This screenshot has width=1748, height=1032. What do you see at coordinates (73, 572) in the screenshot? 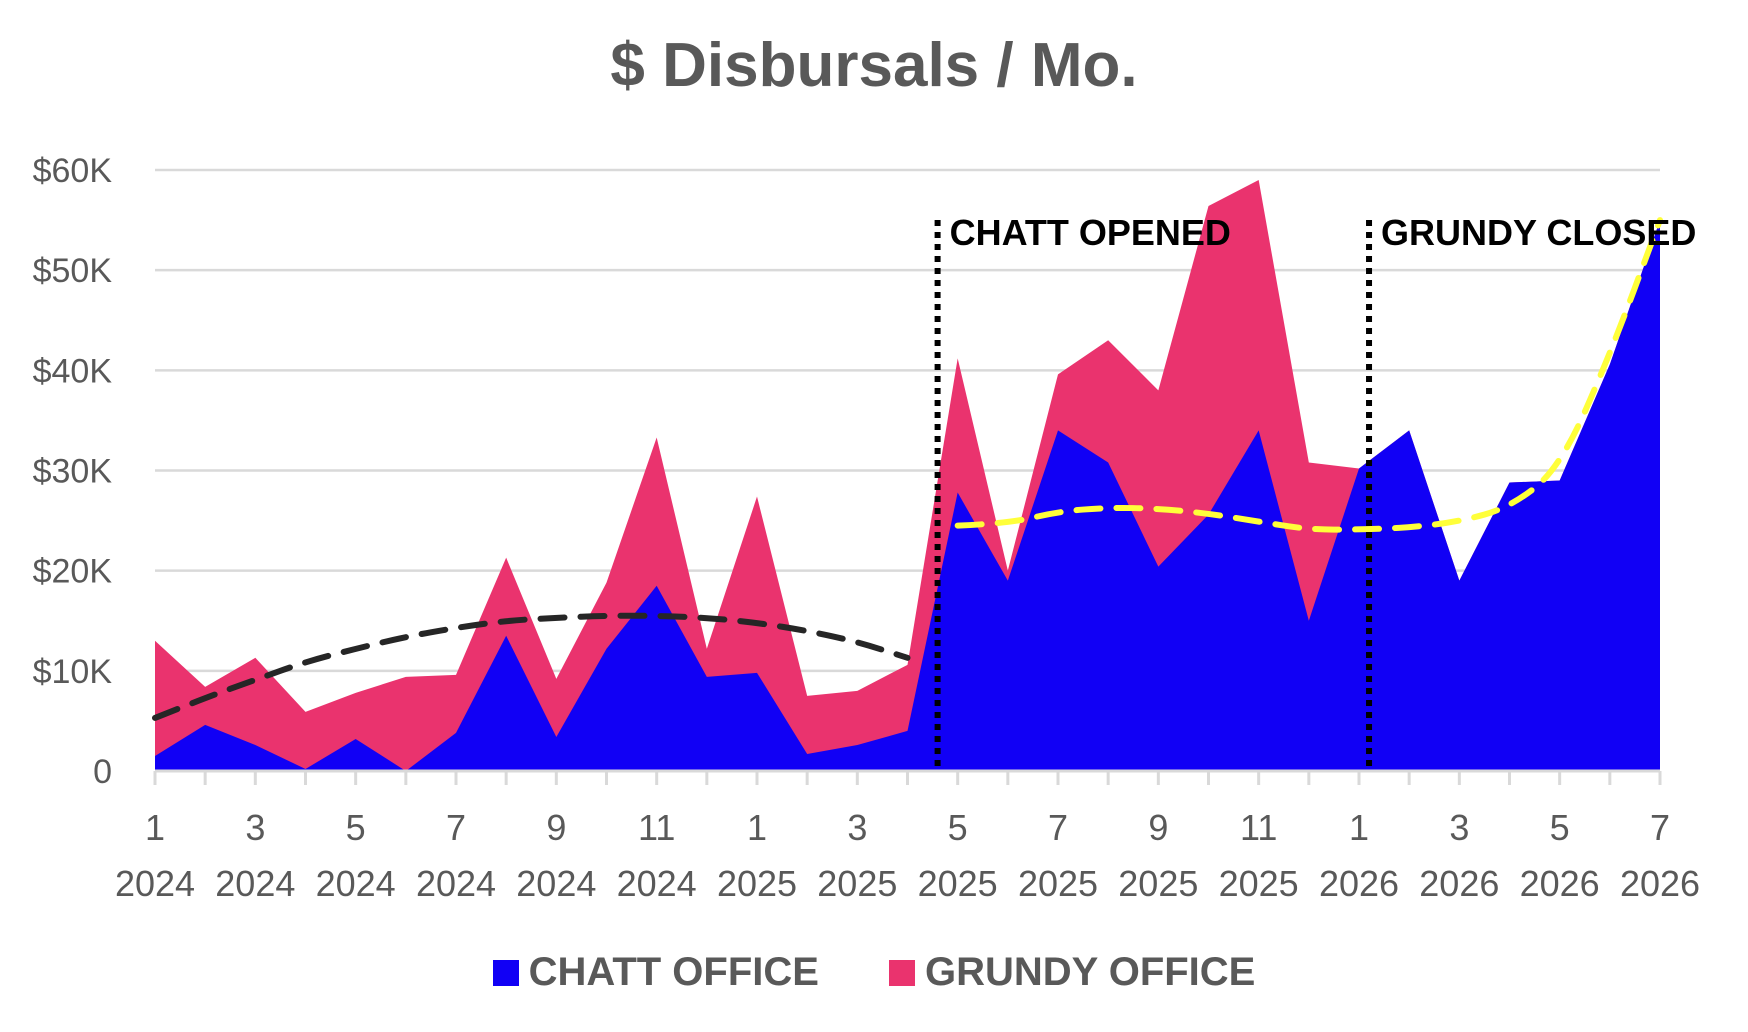
I see `y-tick-label: $20K` at bounding box center [73, 572].